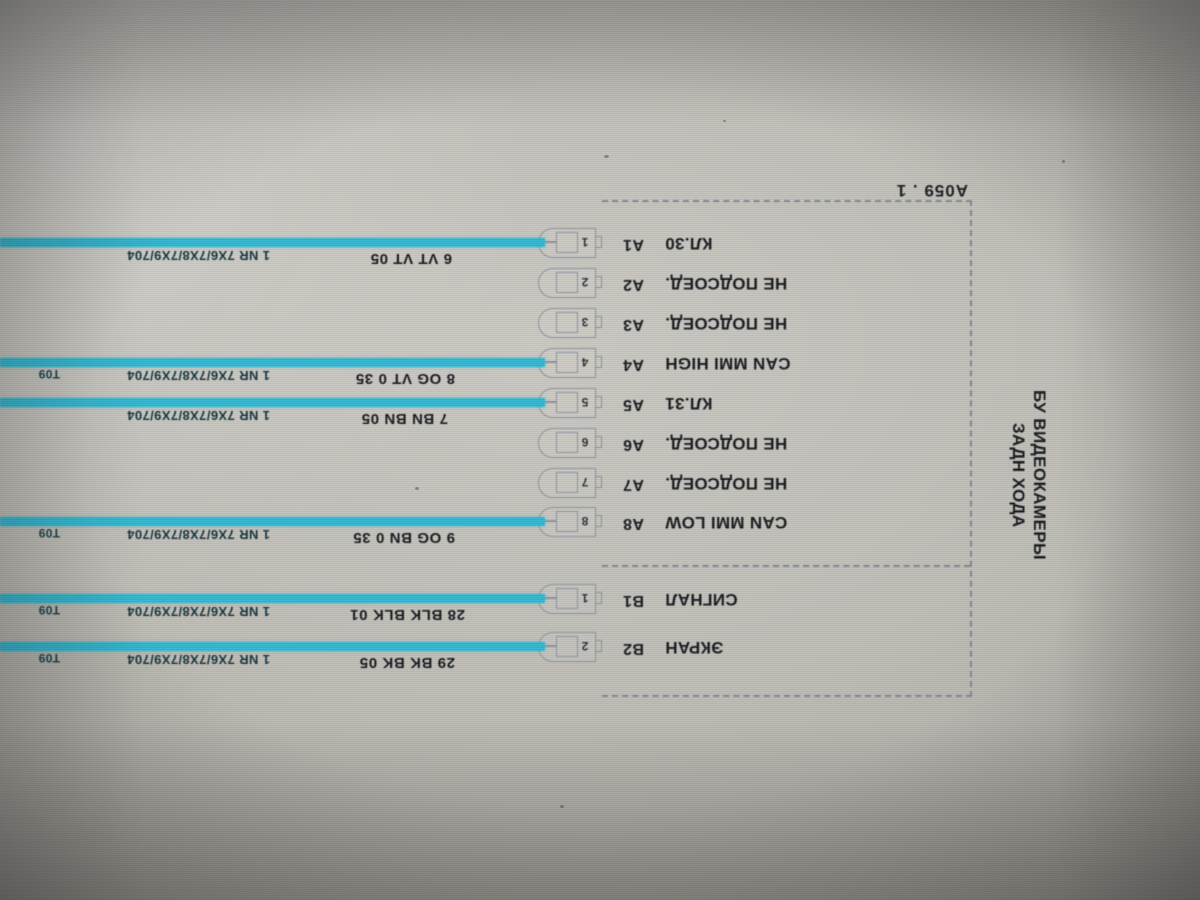  I want to click on pin-id-label: B2, so click(633, 648).